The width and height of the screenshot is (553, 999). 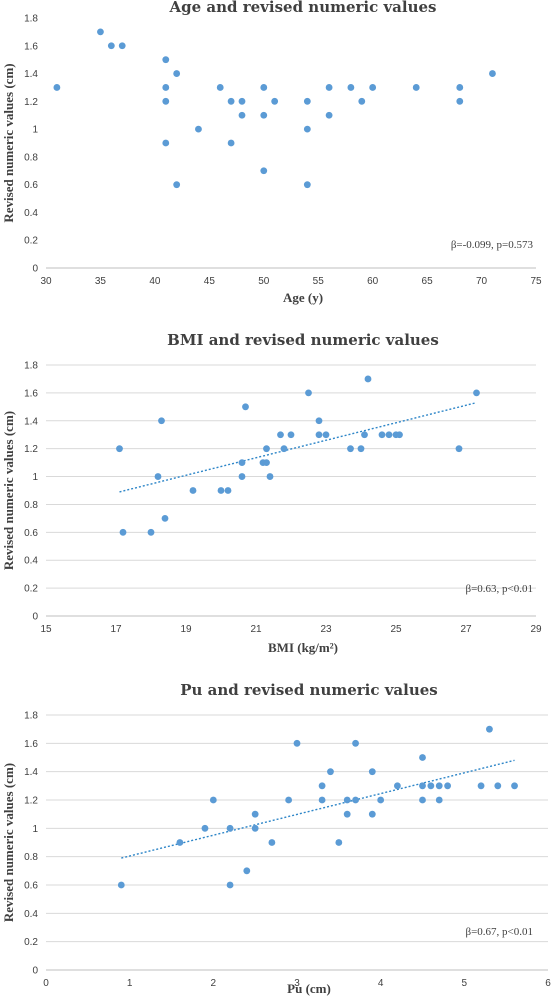 I want to click on pu-x-tick-label: 6, so click(x=548, y=983).